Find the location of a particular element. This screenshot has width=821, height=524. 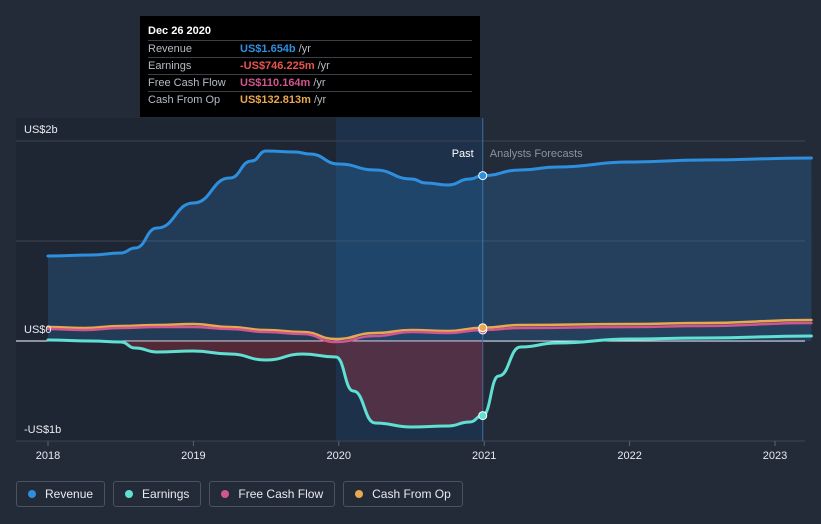

legend-label: Cash From Op is located at coordinates (411, 494).